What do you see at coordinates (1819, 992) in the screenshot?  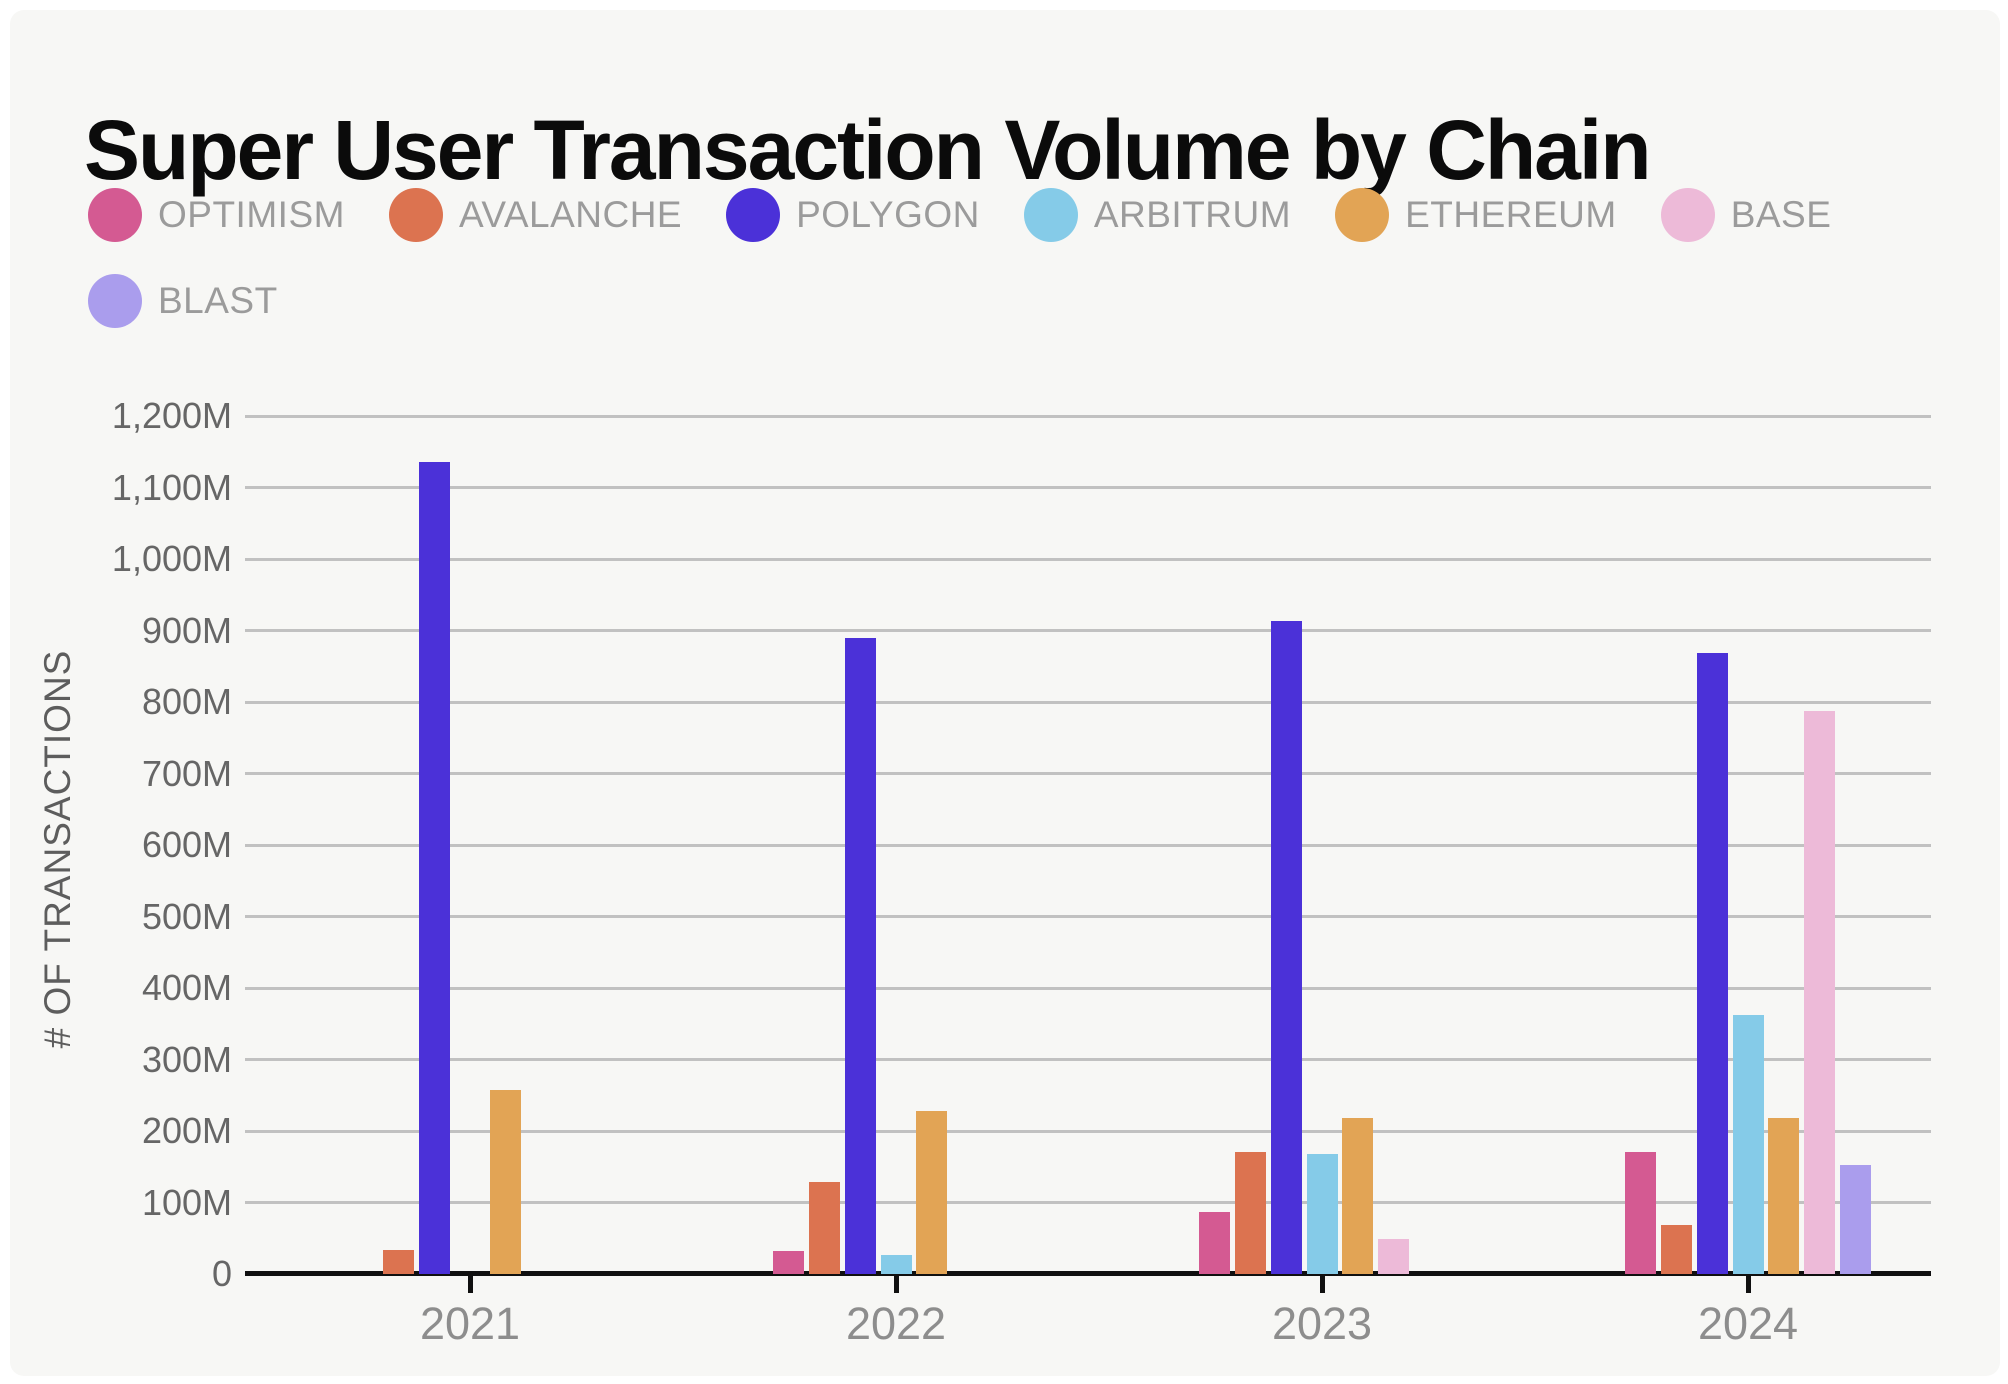 I see `bar-base-2024` at bounding box center [1819, 992].